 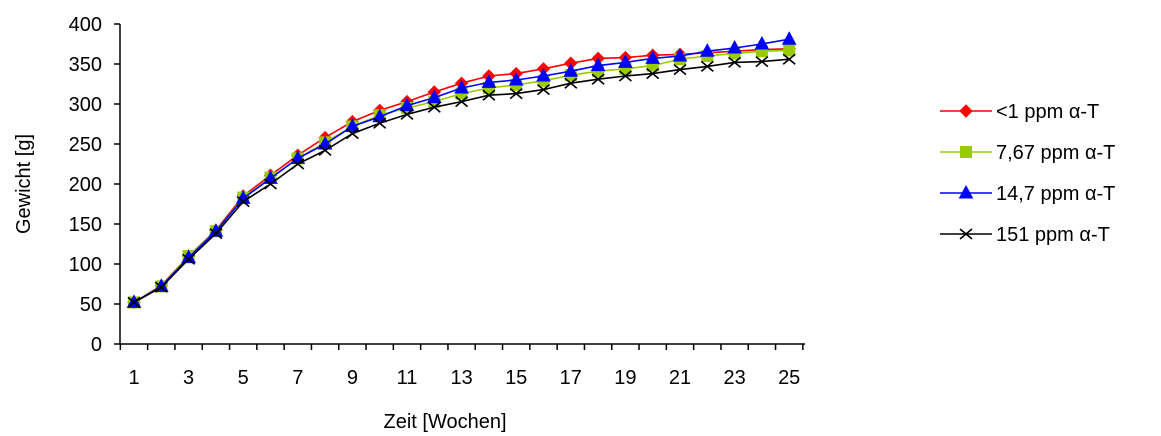 I want to click on y-tick-label: 300, so click(x=85, y=105).